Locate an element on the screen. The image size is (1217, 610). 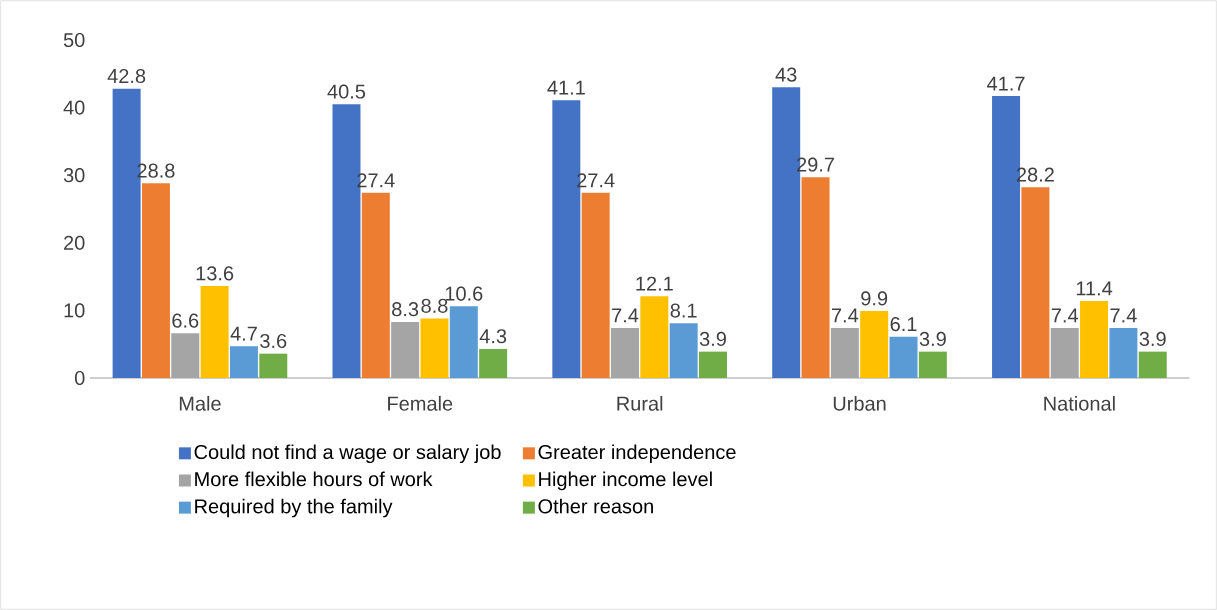
y-tick-label: 40 is located at coordinates (74, 107).